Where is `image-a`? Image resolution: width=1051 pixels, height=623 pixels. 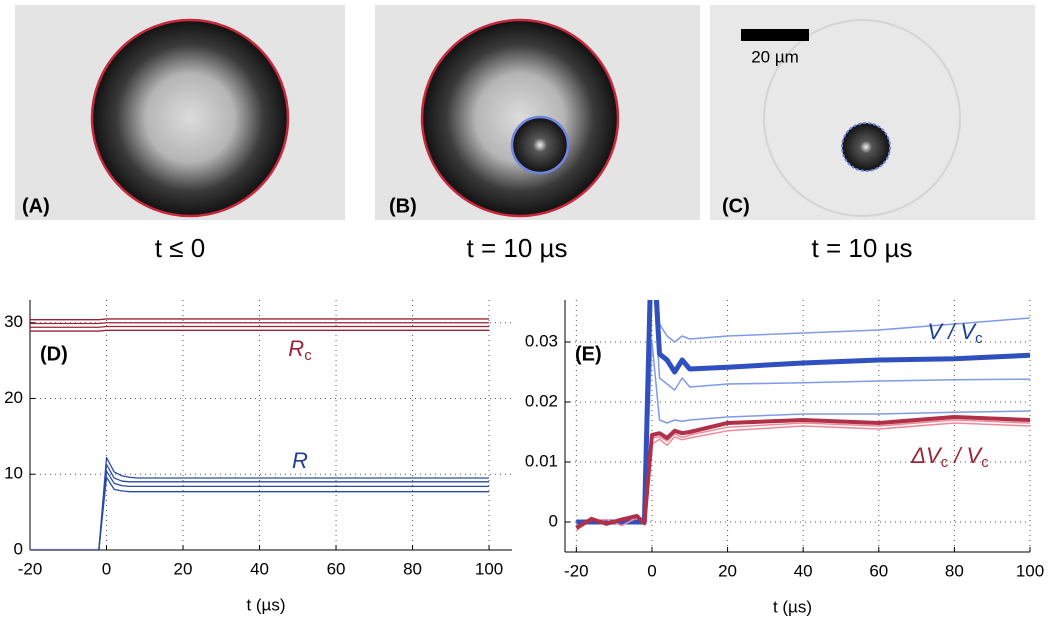
image-a is located at coordinates (180, 112).